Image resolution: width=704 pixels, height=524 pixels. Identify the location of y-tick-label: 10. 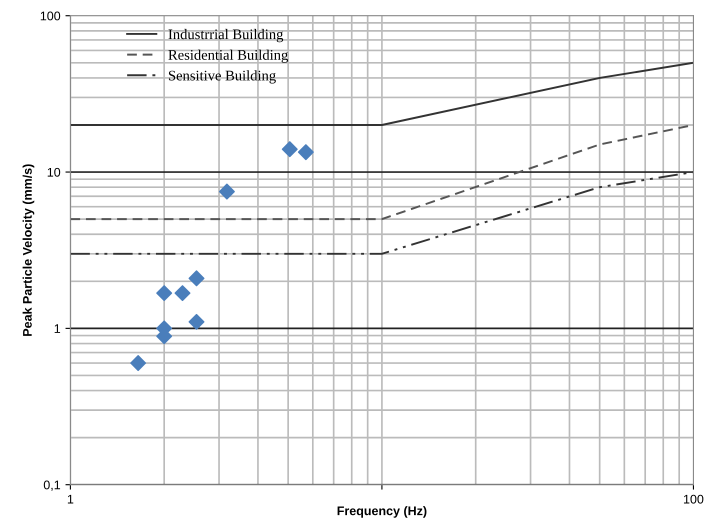
(54, 172).